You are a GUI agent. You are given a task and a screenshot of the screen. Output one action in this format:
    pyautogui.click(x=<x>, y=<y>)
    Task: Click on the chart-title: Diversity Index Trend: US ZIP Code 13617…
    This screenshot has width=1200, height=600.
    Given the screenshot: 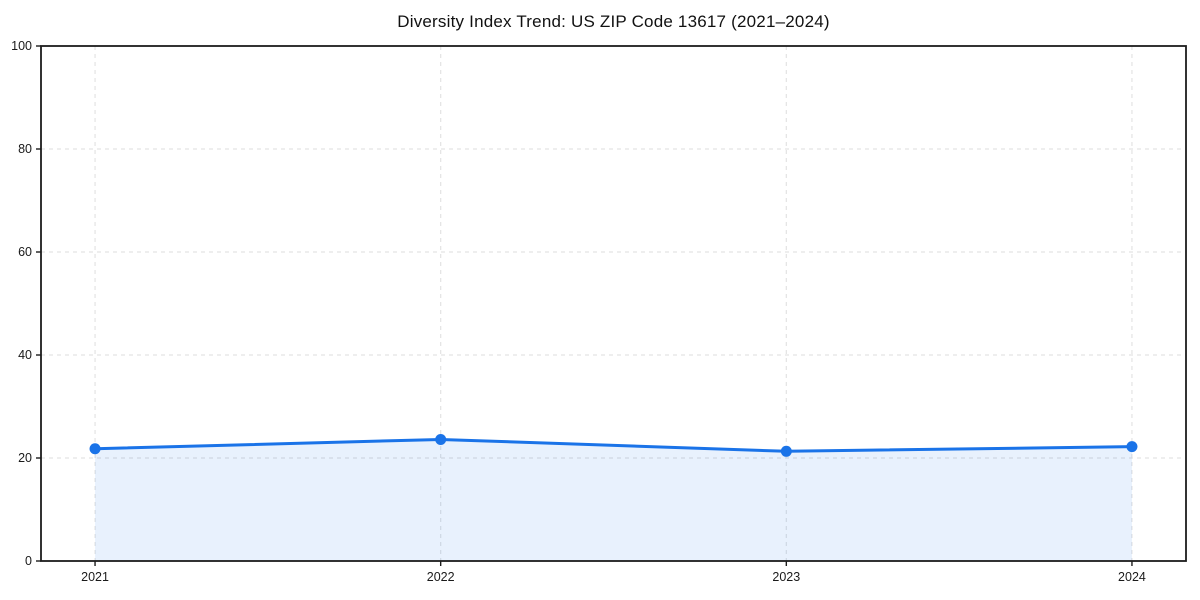 What is the action you would take?
    pyautogui.click(x=613, y=21)
    